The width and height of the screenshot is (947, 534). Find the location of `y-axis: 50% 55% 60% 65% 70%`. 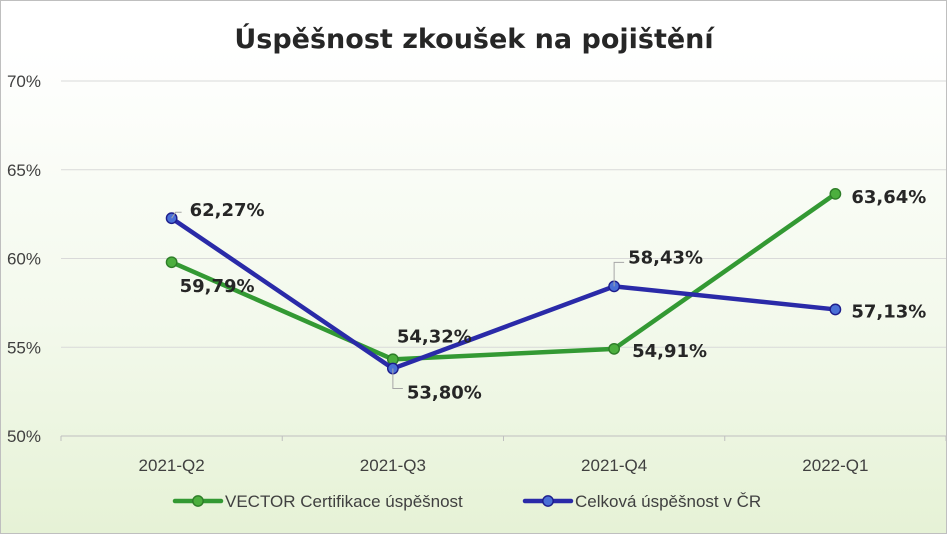

y-axis: 50% 55% 60% 65% 70% is located at coordinates (24, 259).